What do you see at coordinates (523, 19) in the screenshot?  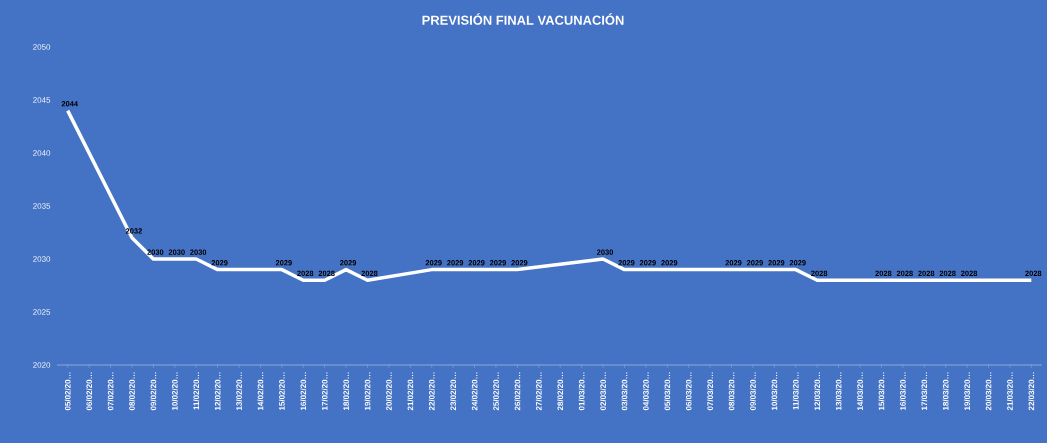 I see `chart-title: PREVISIÓN FINAL VACUNACIÓN` at bounding box center [523, 19].